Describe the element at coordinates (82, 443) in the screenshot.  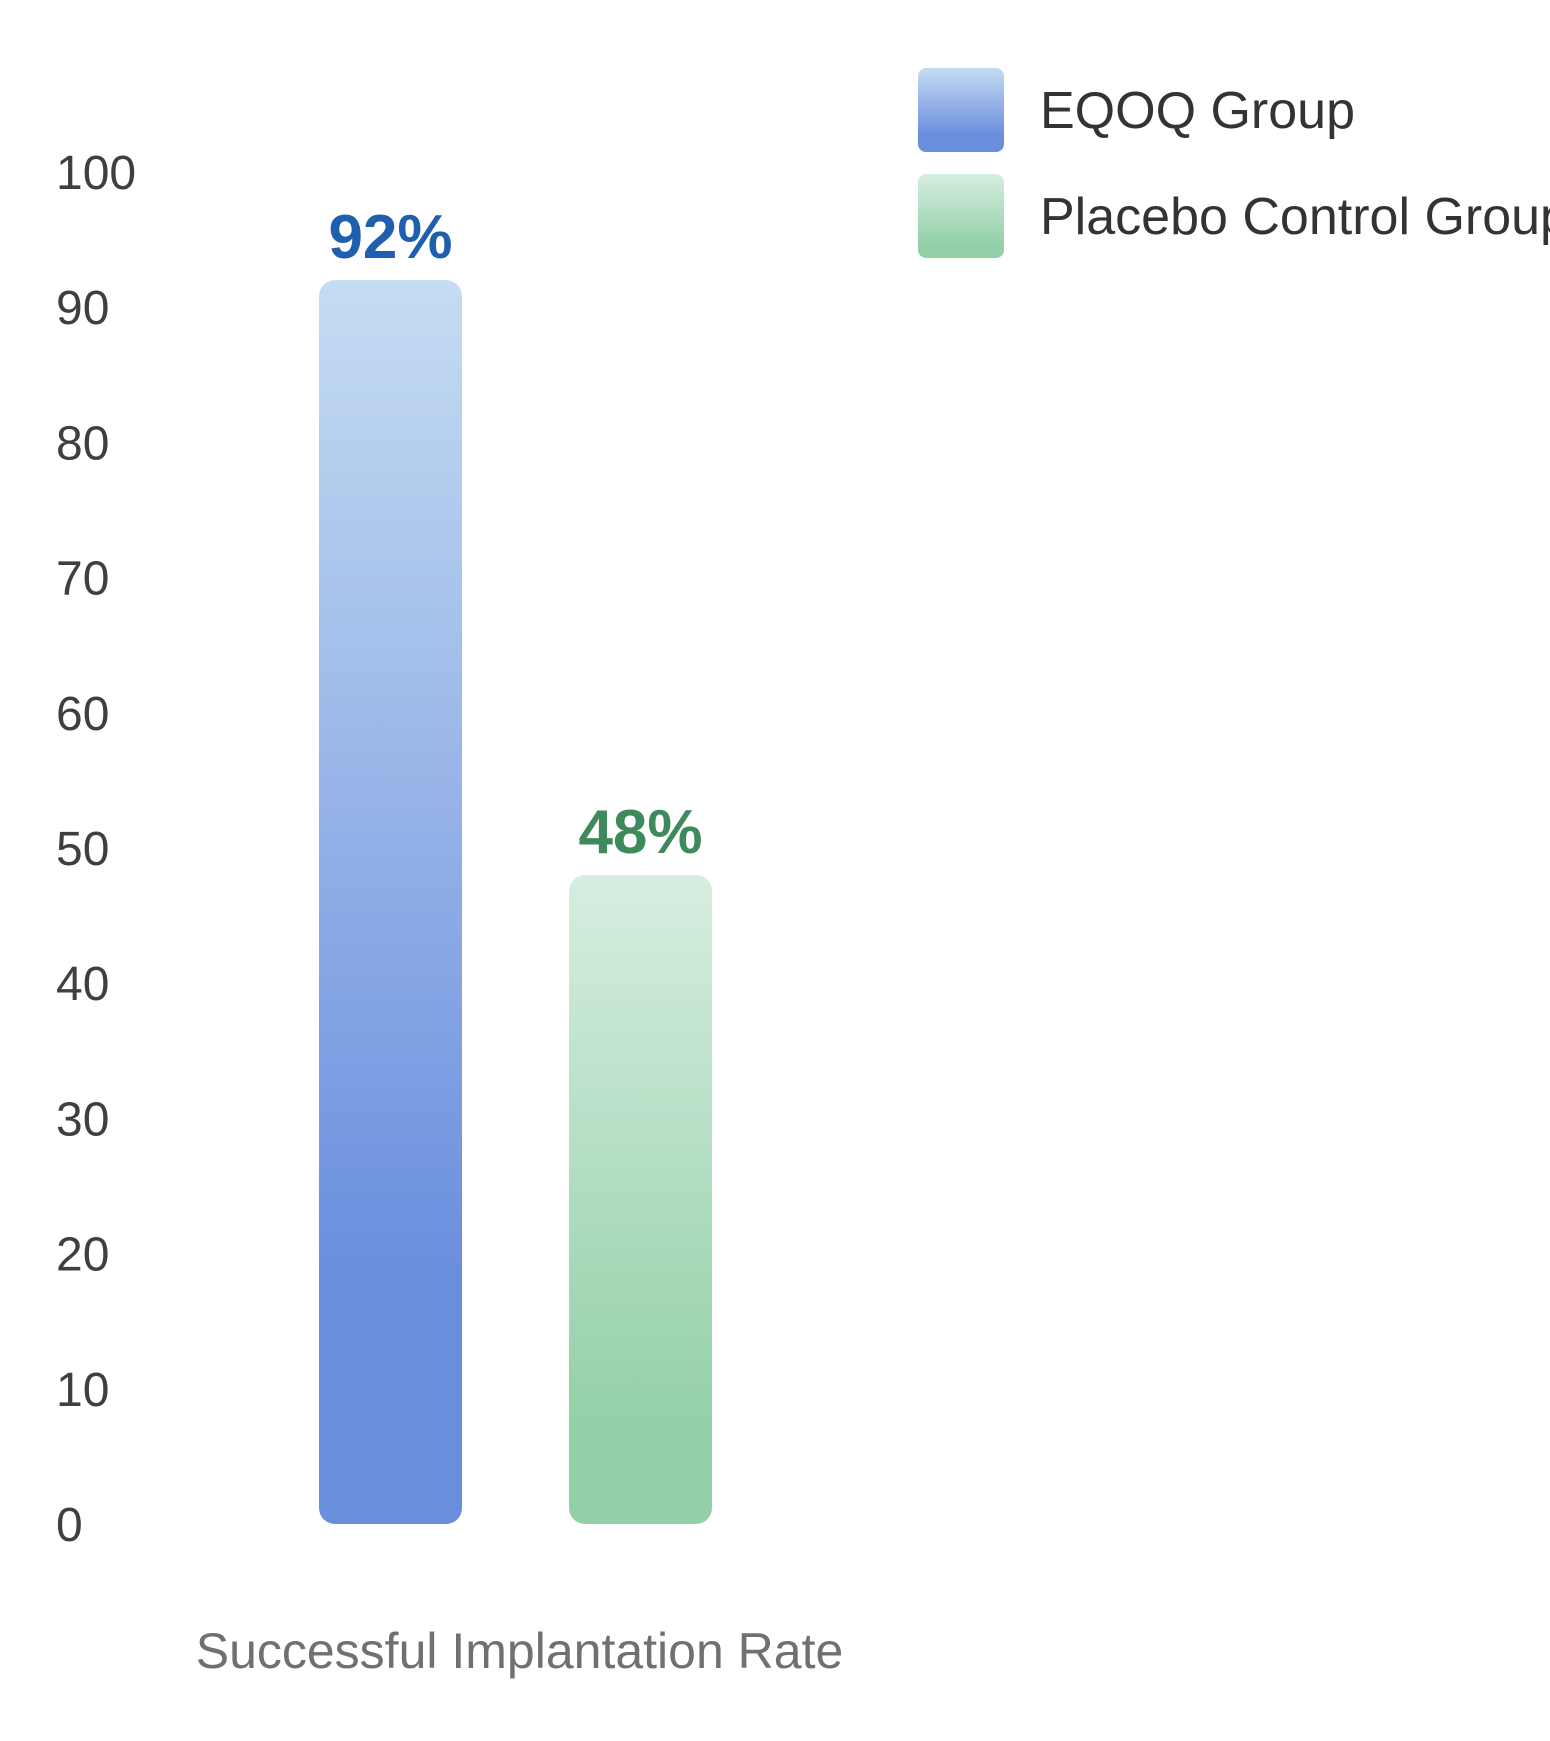
I see `y-tick-label: 80` at that location.